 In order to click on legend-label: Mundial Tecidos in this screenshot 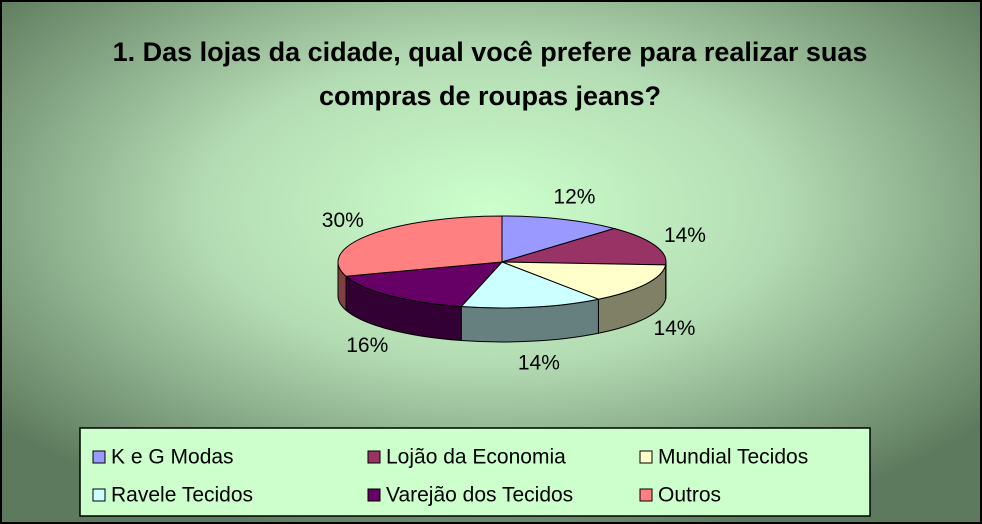, I will do `click(733, 457)`.